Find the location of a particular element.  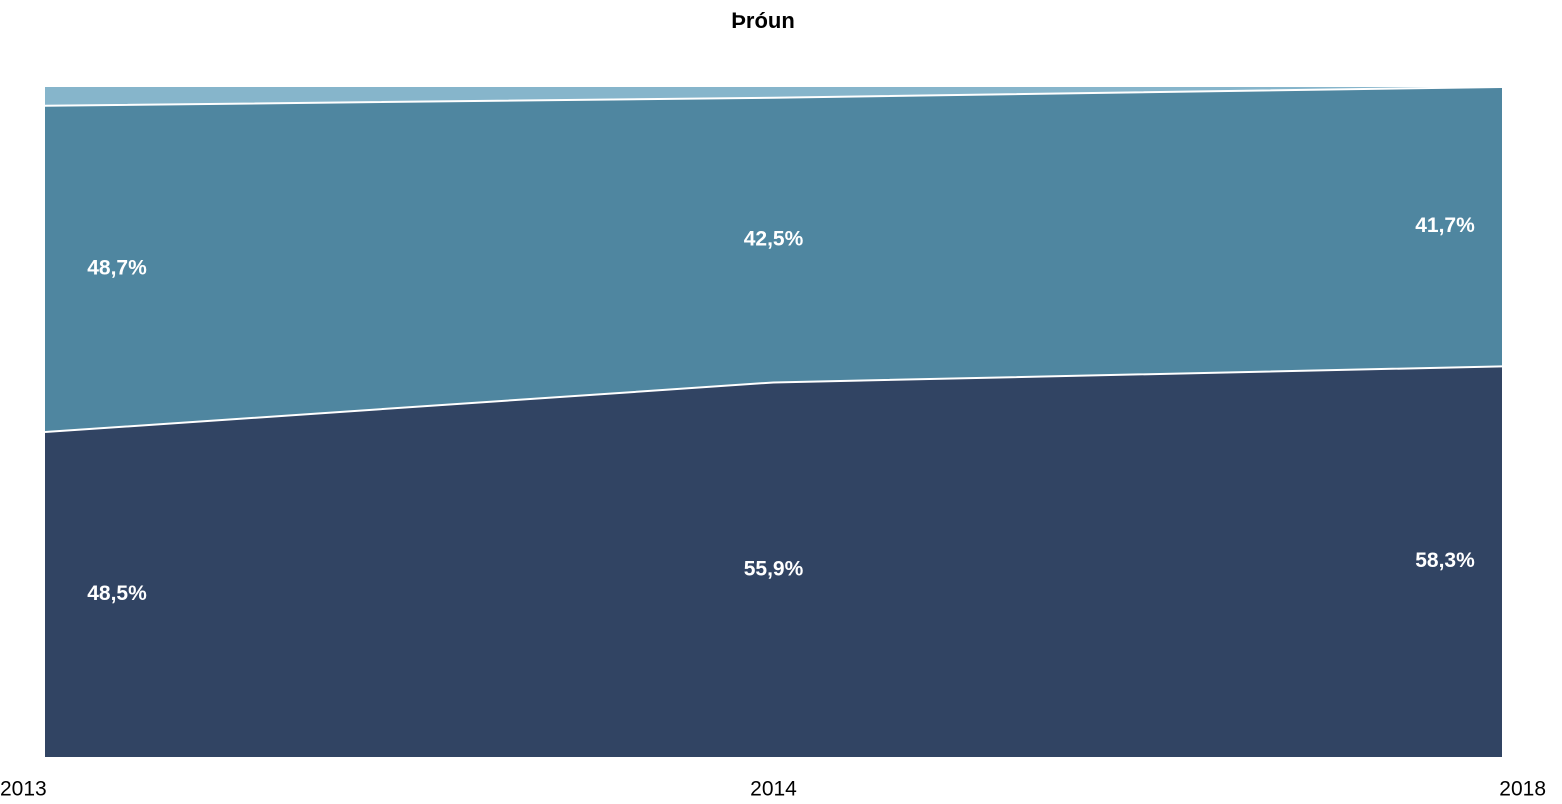

x-tick-label: 2014 is located at coordinates (773, 789).